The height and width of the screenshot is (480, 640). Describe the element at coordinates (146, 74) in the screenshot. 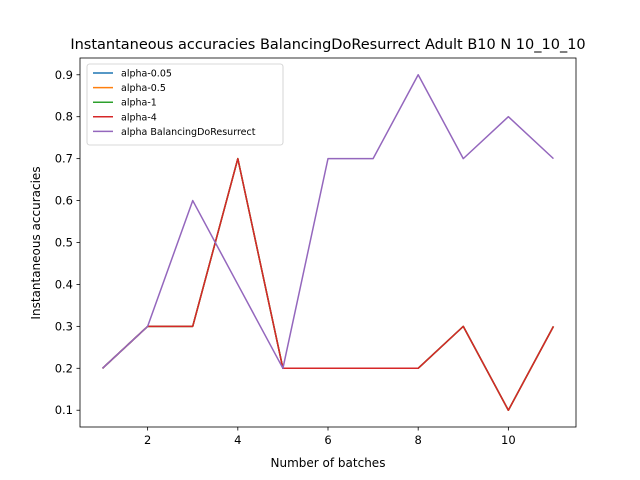

I see `legend-entry: alpha-0.05` at that location.